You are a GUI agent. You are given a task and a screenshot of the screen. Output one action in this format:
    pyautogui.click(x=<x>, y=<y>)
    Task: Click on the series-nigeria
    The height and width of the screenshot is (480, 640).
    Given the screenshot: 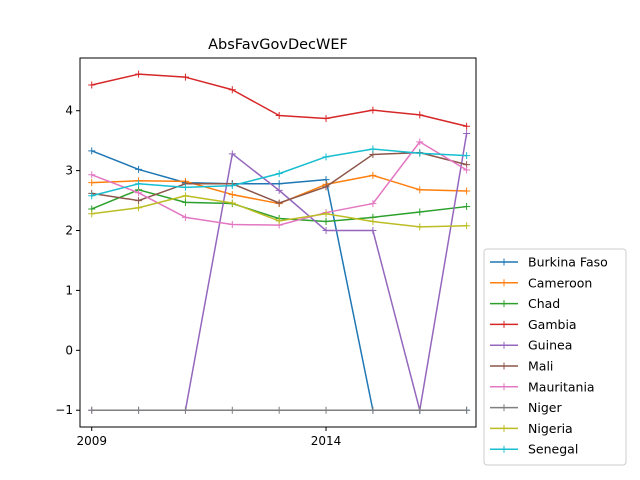 What is the action you would take?
    pyautogui.click(x=279, y=211)
    